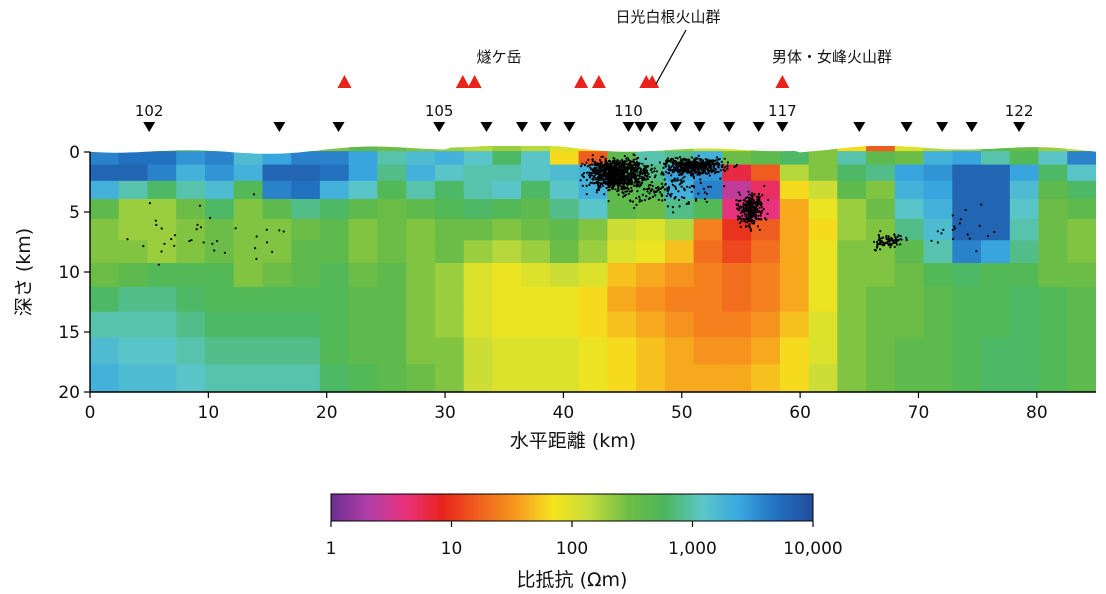 The height and width of the screenshot is (594, 1106). I want to click on y-tick-label: 5, so click(74, 213).